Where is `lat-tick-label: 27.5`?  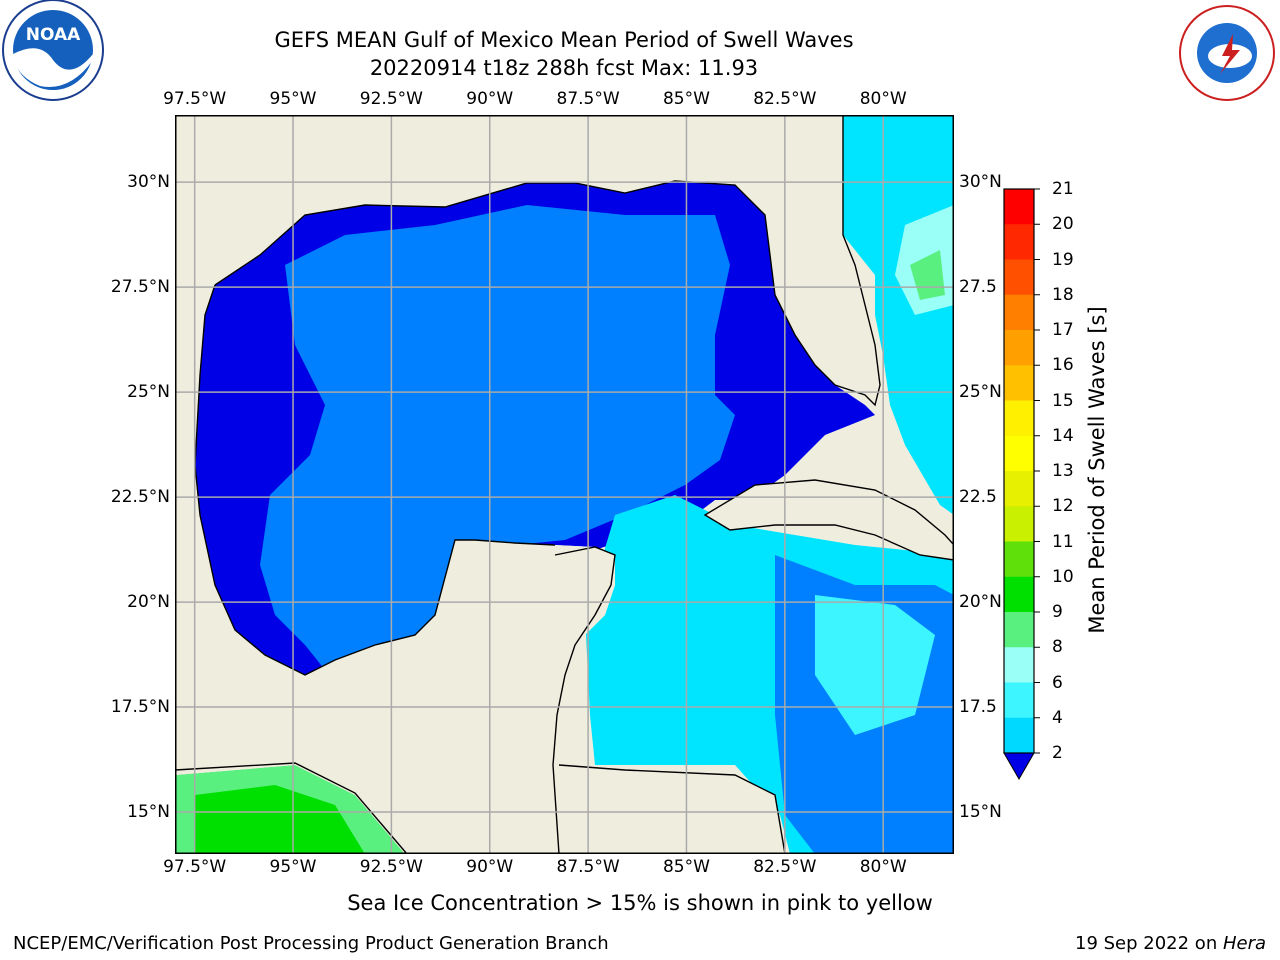 lat-tick-label: 27.5 is located at coordinates (978, 287).